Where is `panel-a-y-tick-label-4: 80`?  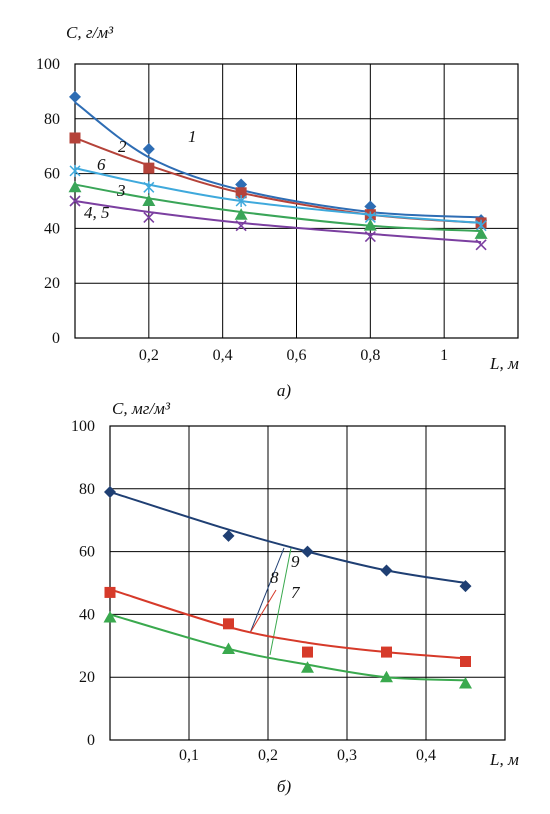 panel-a-y-tick-label-4: 80 is located at coordinates (52, 119).